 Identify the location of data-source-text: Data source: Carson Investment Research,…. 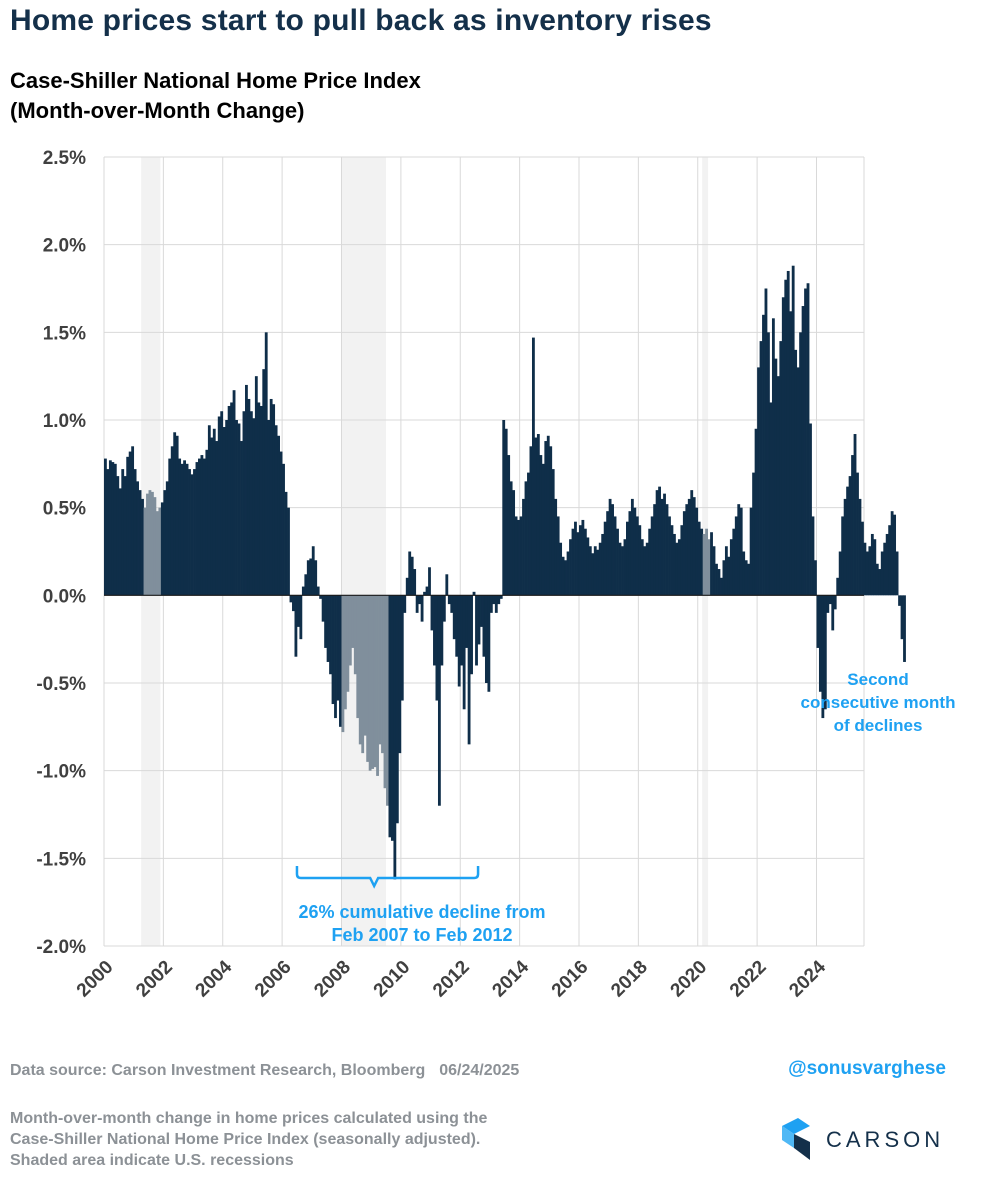
(218, 1070).